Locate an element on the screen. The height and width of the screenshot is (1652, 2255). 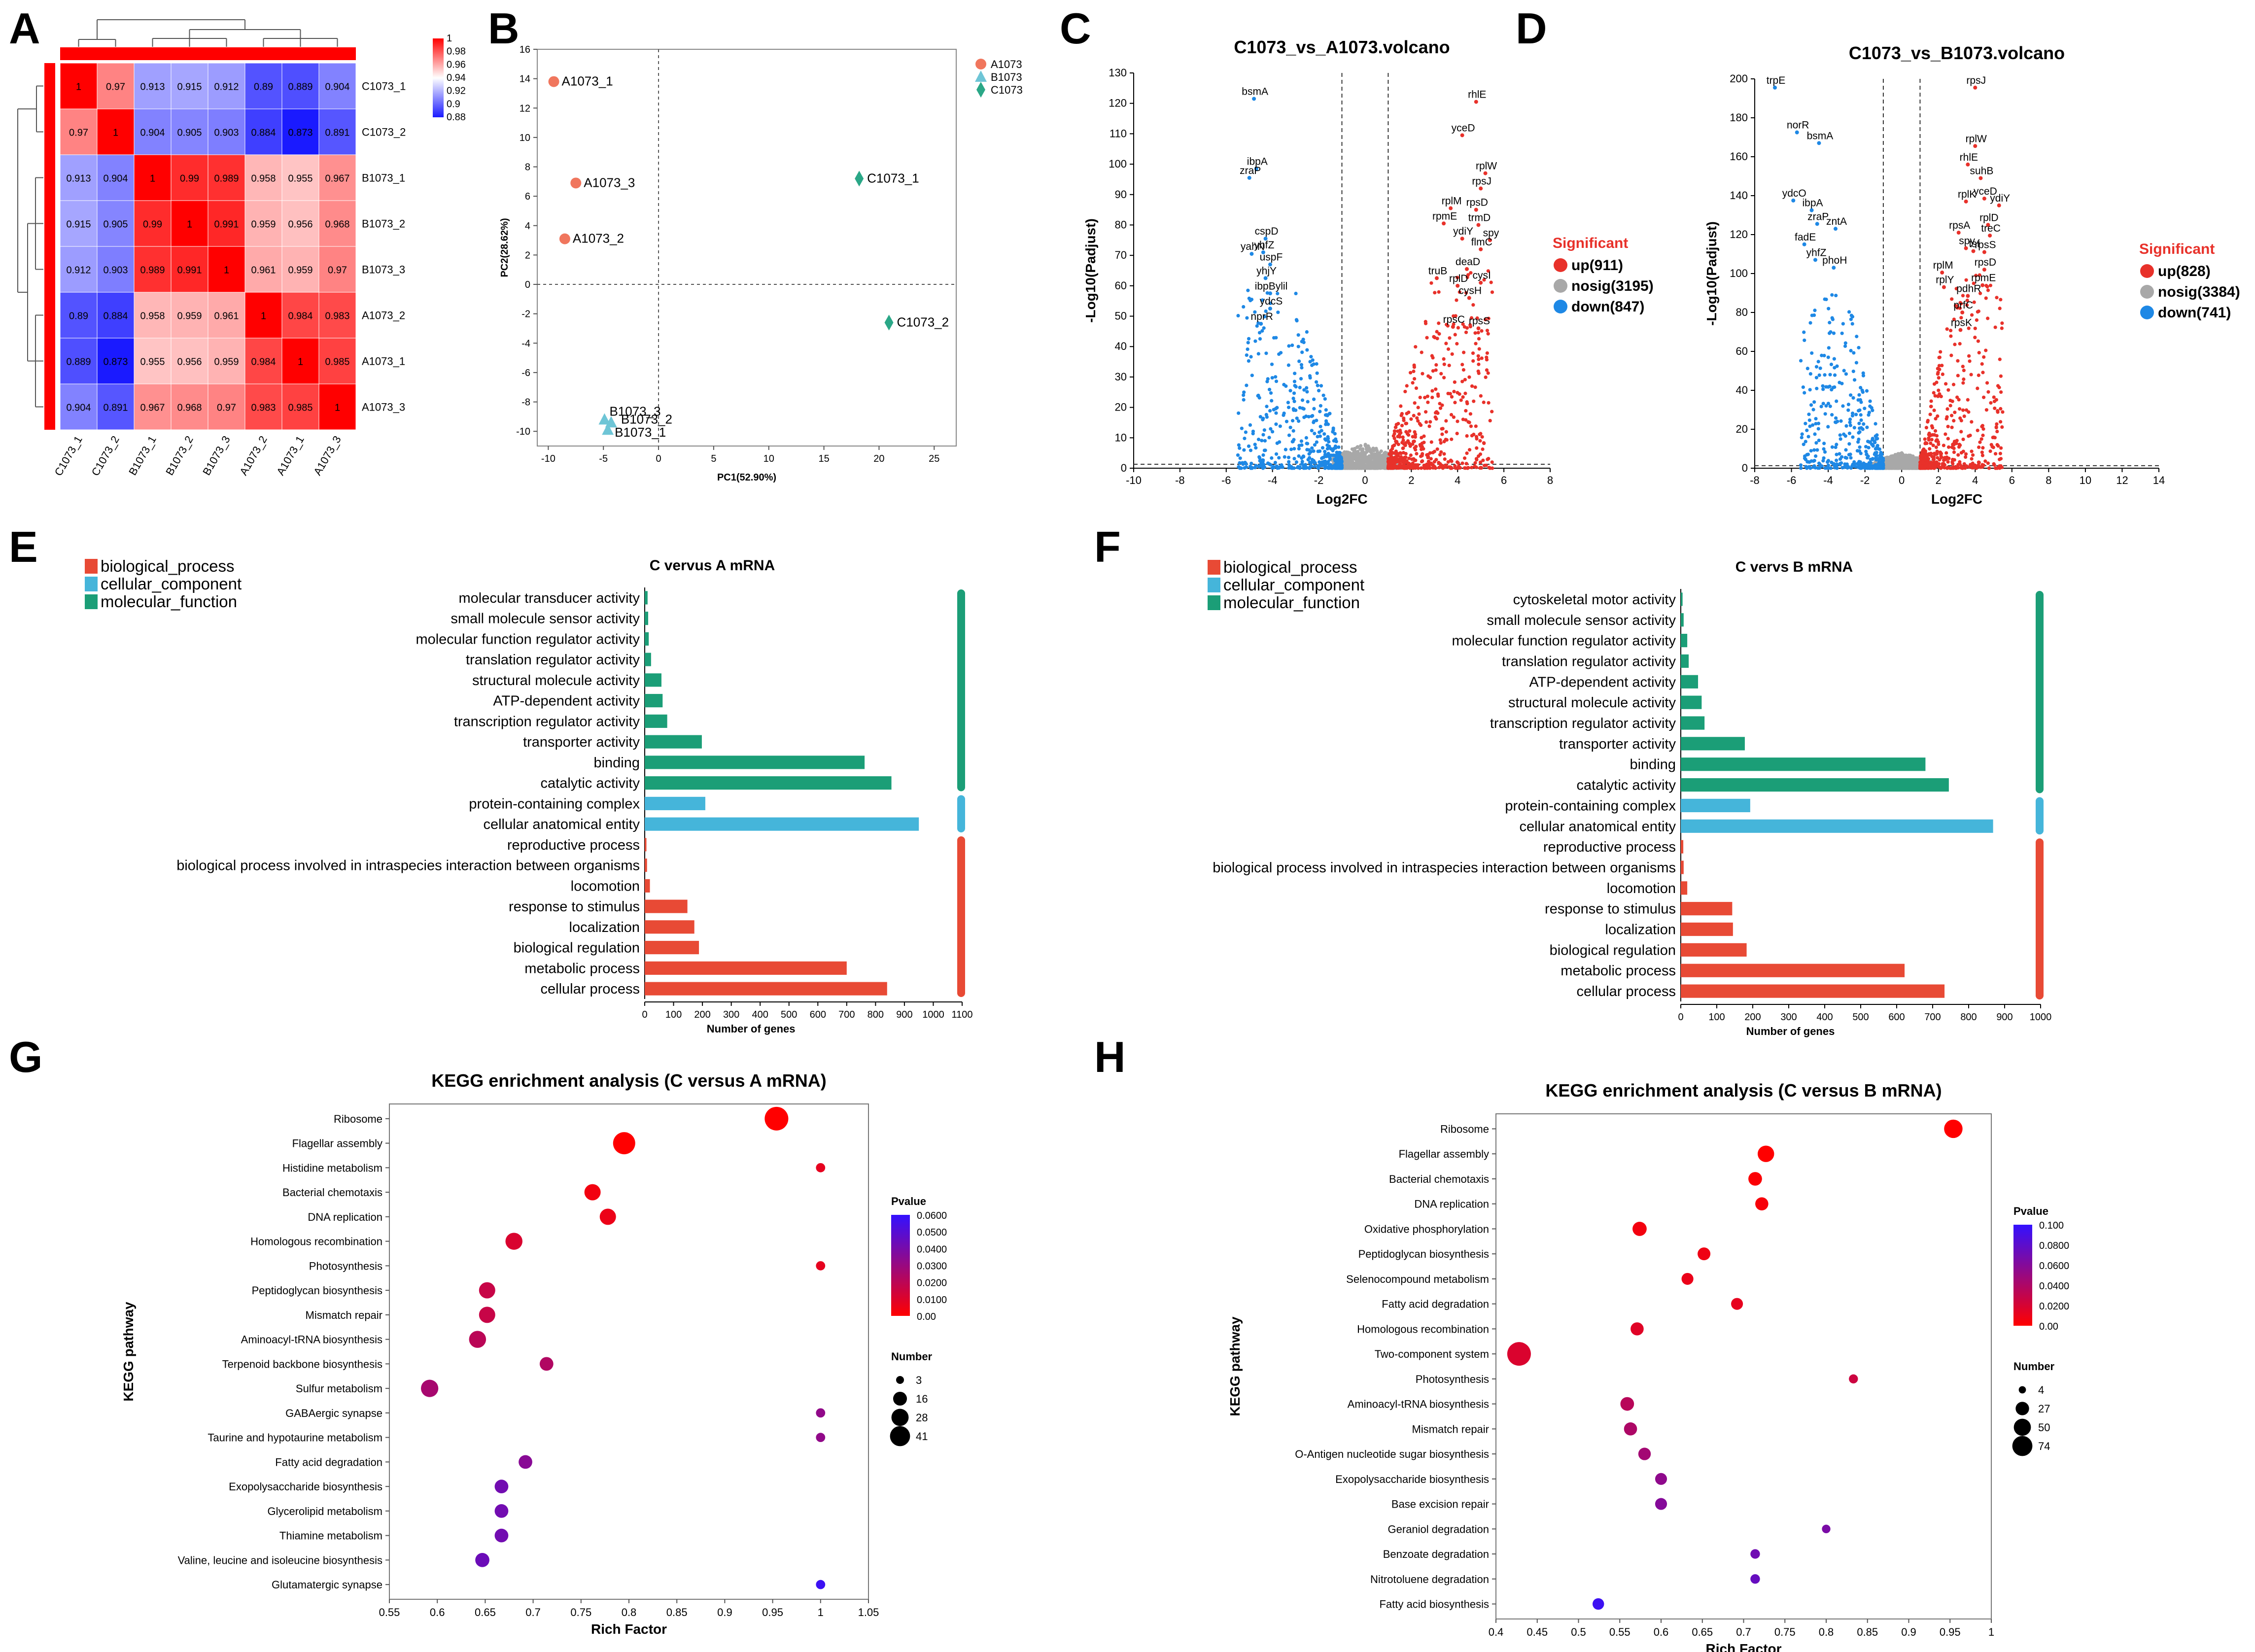
x-tick-label: -6 is located at coordinates (1792, 480).